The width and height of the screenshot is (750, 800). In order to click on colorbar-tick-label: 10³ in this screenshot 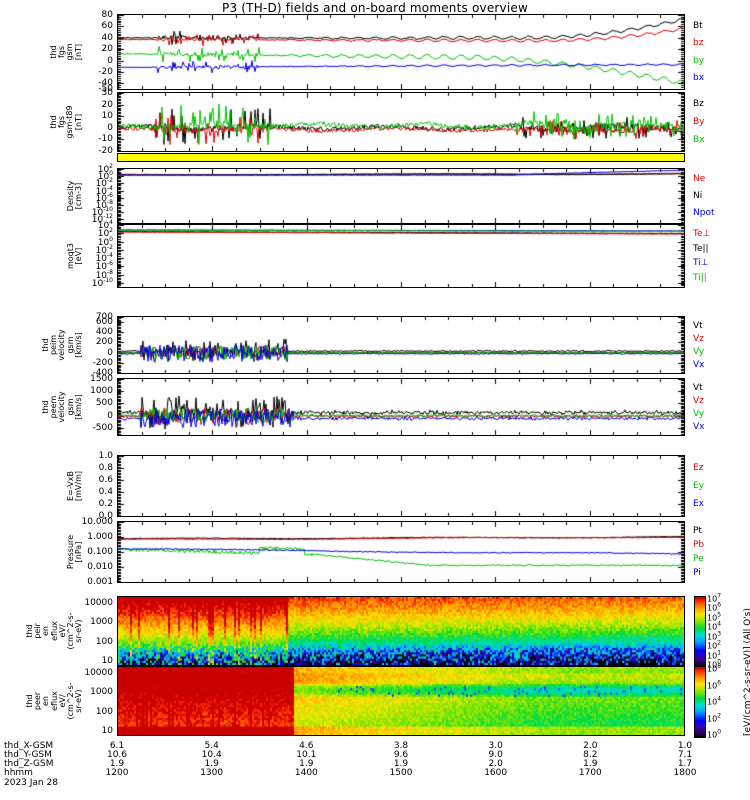, I will do `click(714, 636)`.